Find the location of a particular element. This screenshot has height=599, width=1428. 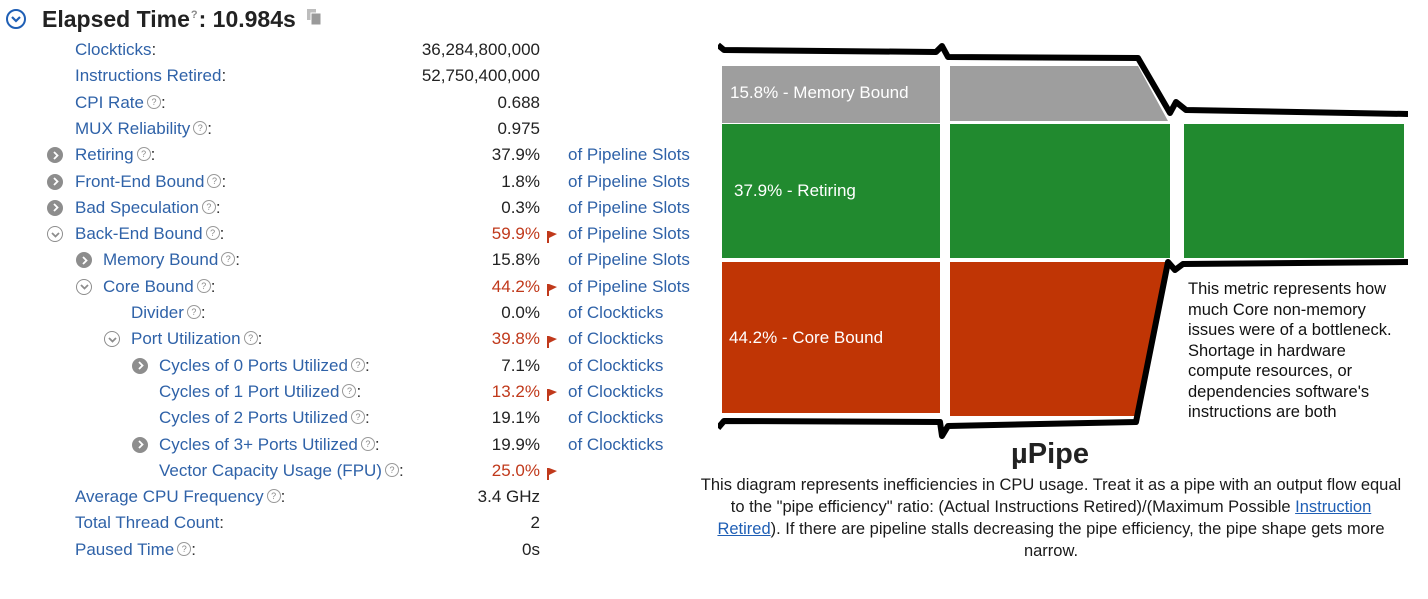

metric-name-link: Instructions Retired is located at coordinates (148, 76).